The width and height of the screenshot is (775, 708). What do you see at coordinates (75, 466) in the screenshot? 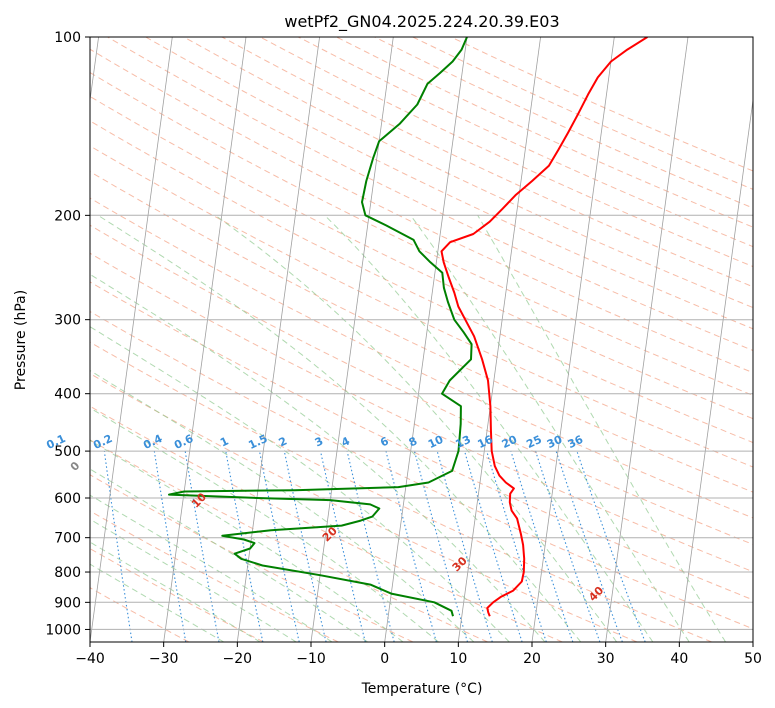
I see `dry-adiabat-label: 0` at bounding box center [75, 466].